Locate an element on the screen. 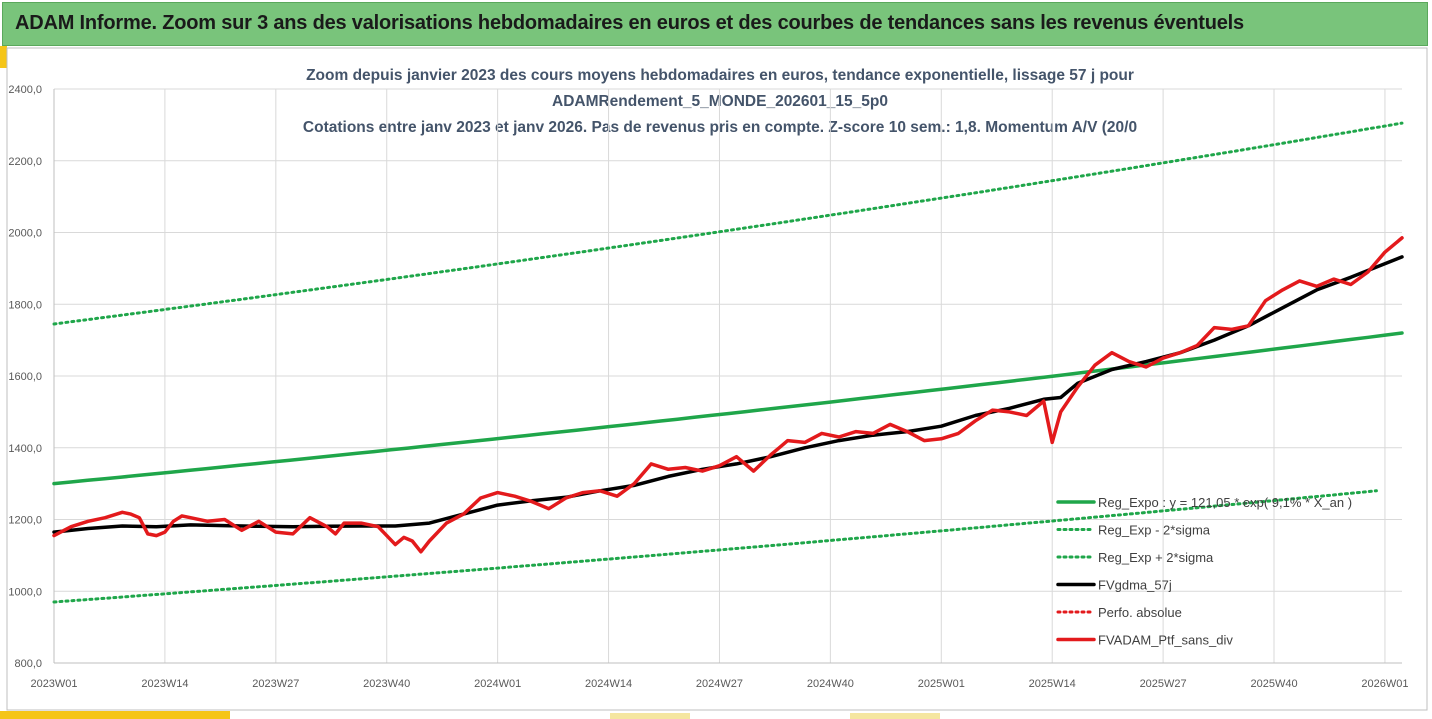 This screenshot has width=1432, height=719. accent-strip-bottom-mid is located at coordinates (650, 716).